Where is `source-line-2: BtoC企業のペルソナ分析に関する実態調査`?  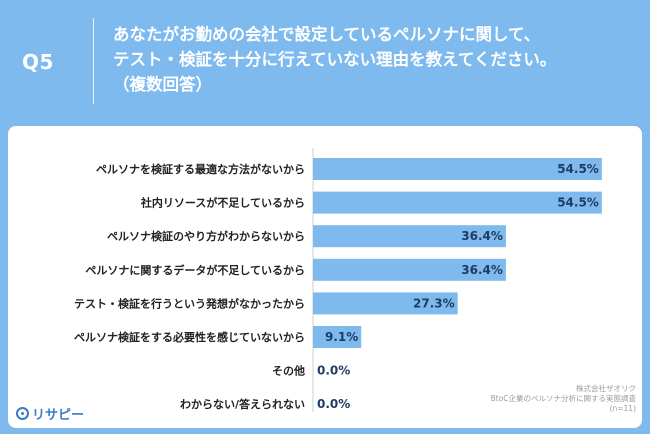 source-line-2: BtoC企業のペルソナ分析に関する実態調査 is located at coordinates (563, 398).